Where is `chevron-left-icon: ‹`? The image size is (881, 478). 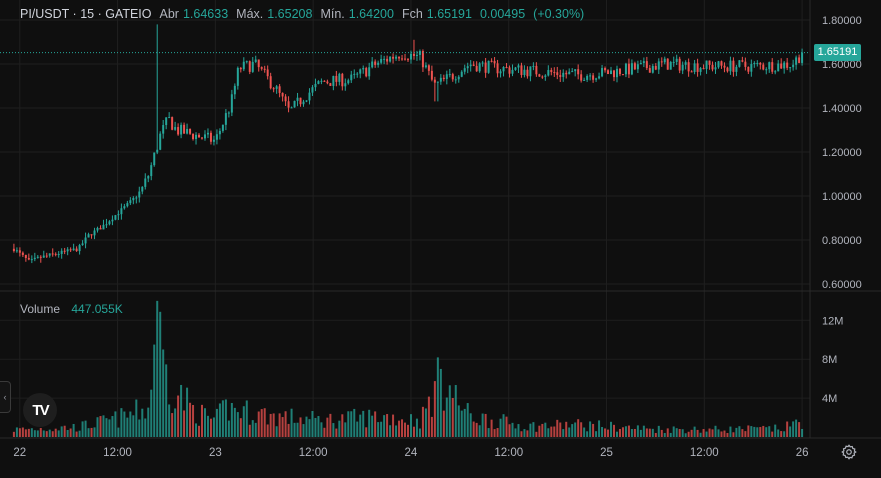 chevron-left-icon: ‹ is located at coordinates (5, 397).